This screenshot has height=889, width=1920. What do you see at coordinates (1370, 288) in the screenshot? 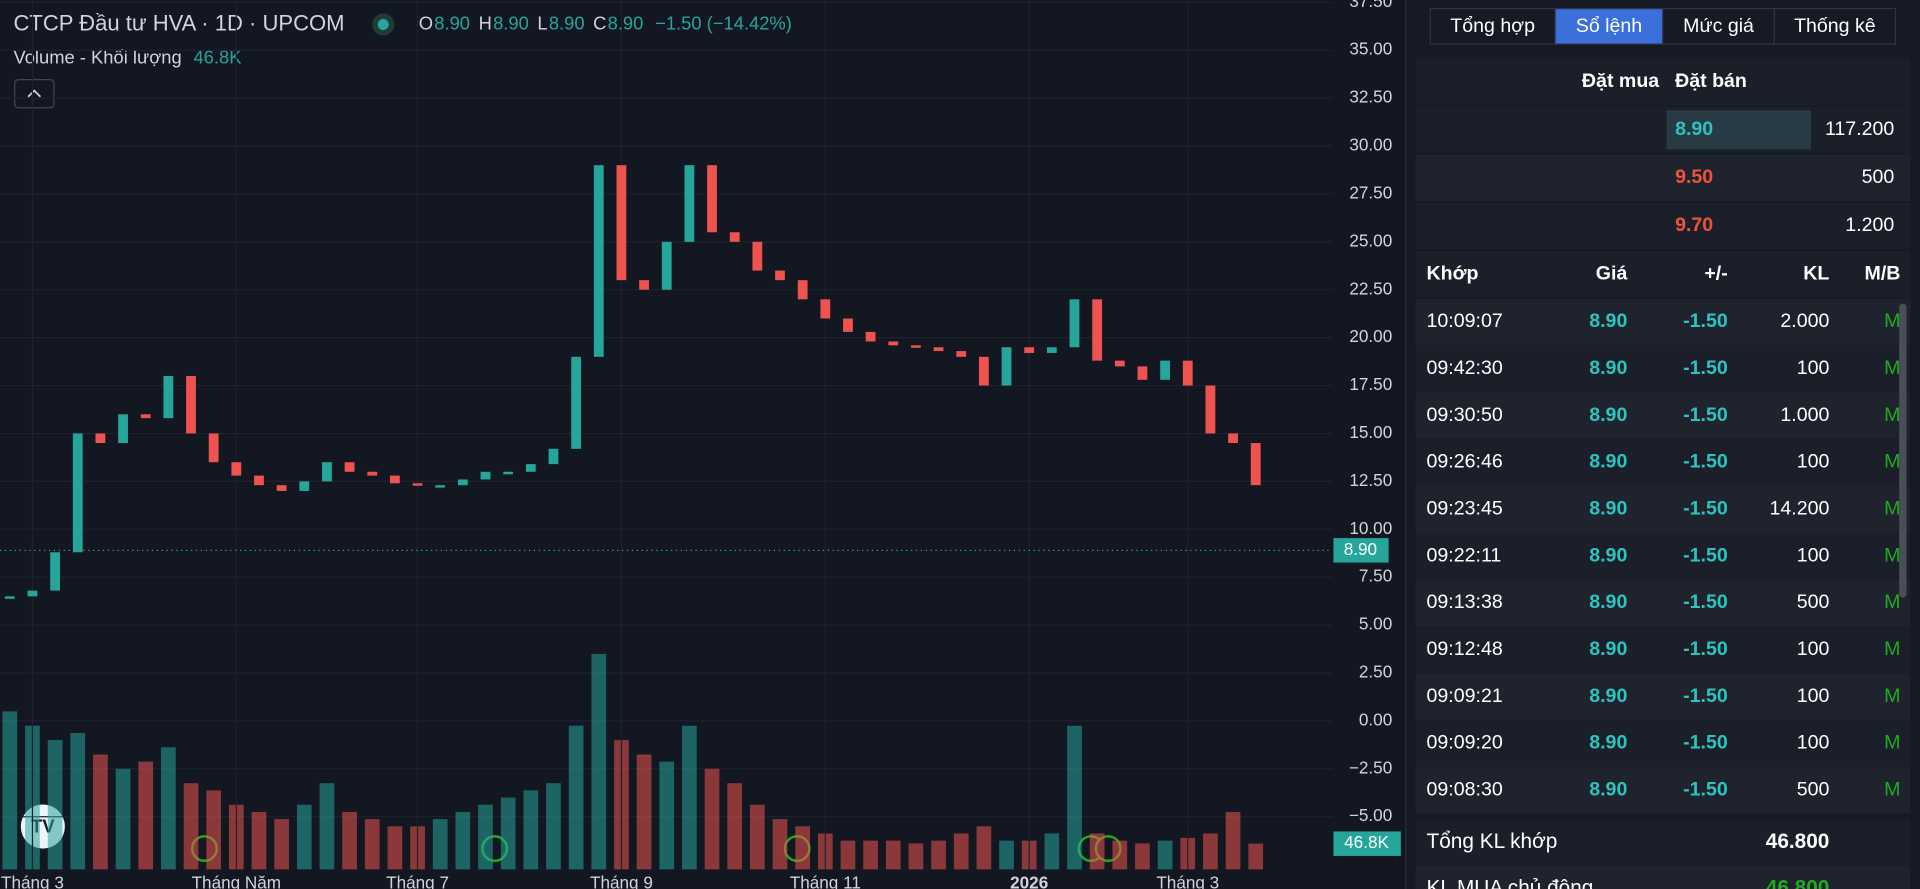
I see `y-tick-label: 22.50` at bounding box center [1370, 288].